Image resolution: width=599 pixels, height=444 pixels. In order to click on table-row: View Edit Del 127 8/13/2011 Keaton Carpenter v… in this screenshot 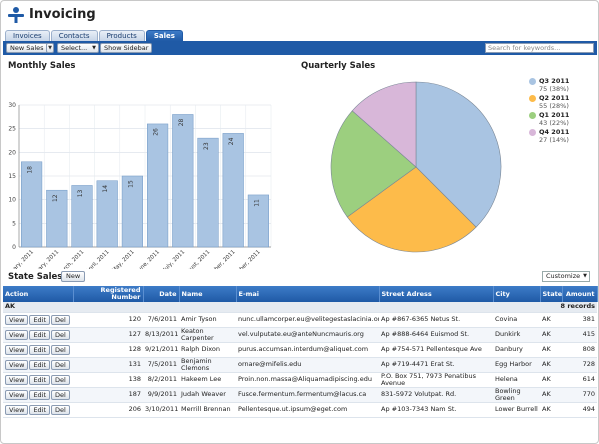, I will do `click(300, 335)`.